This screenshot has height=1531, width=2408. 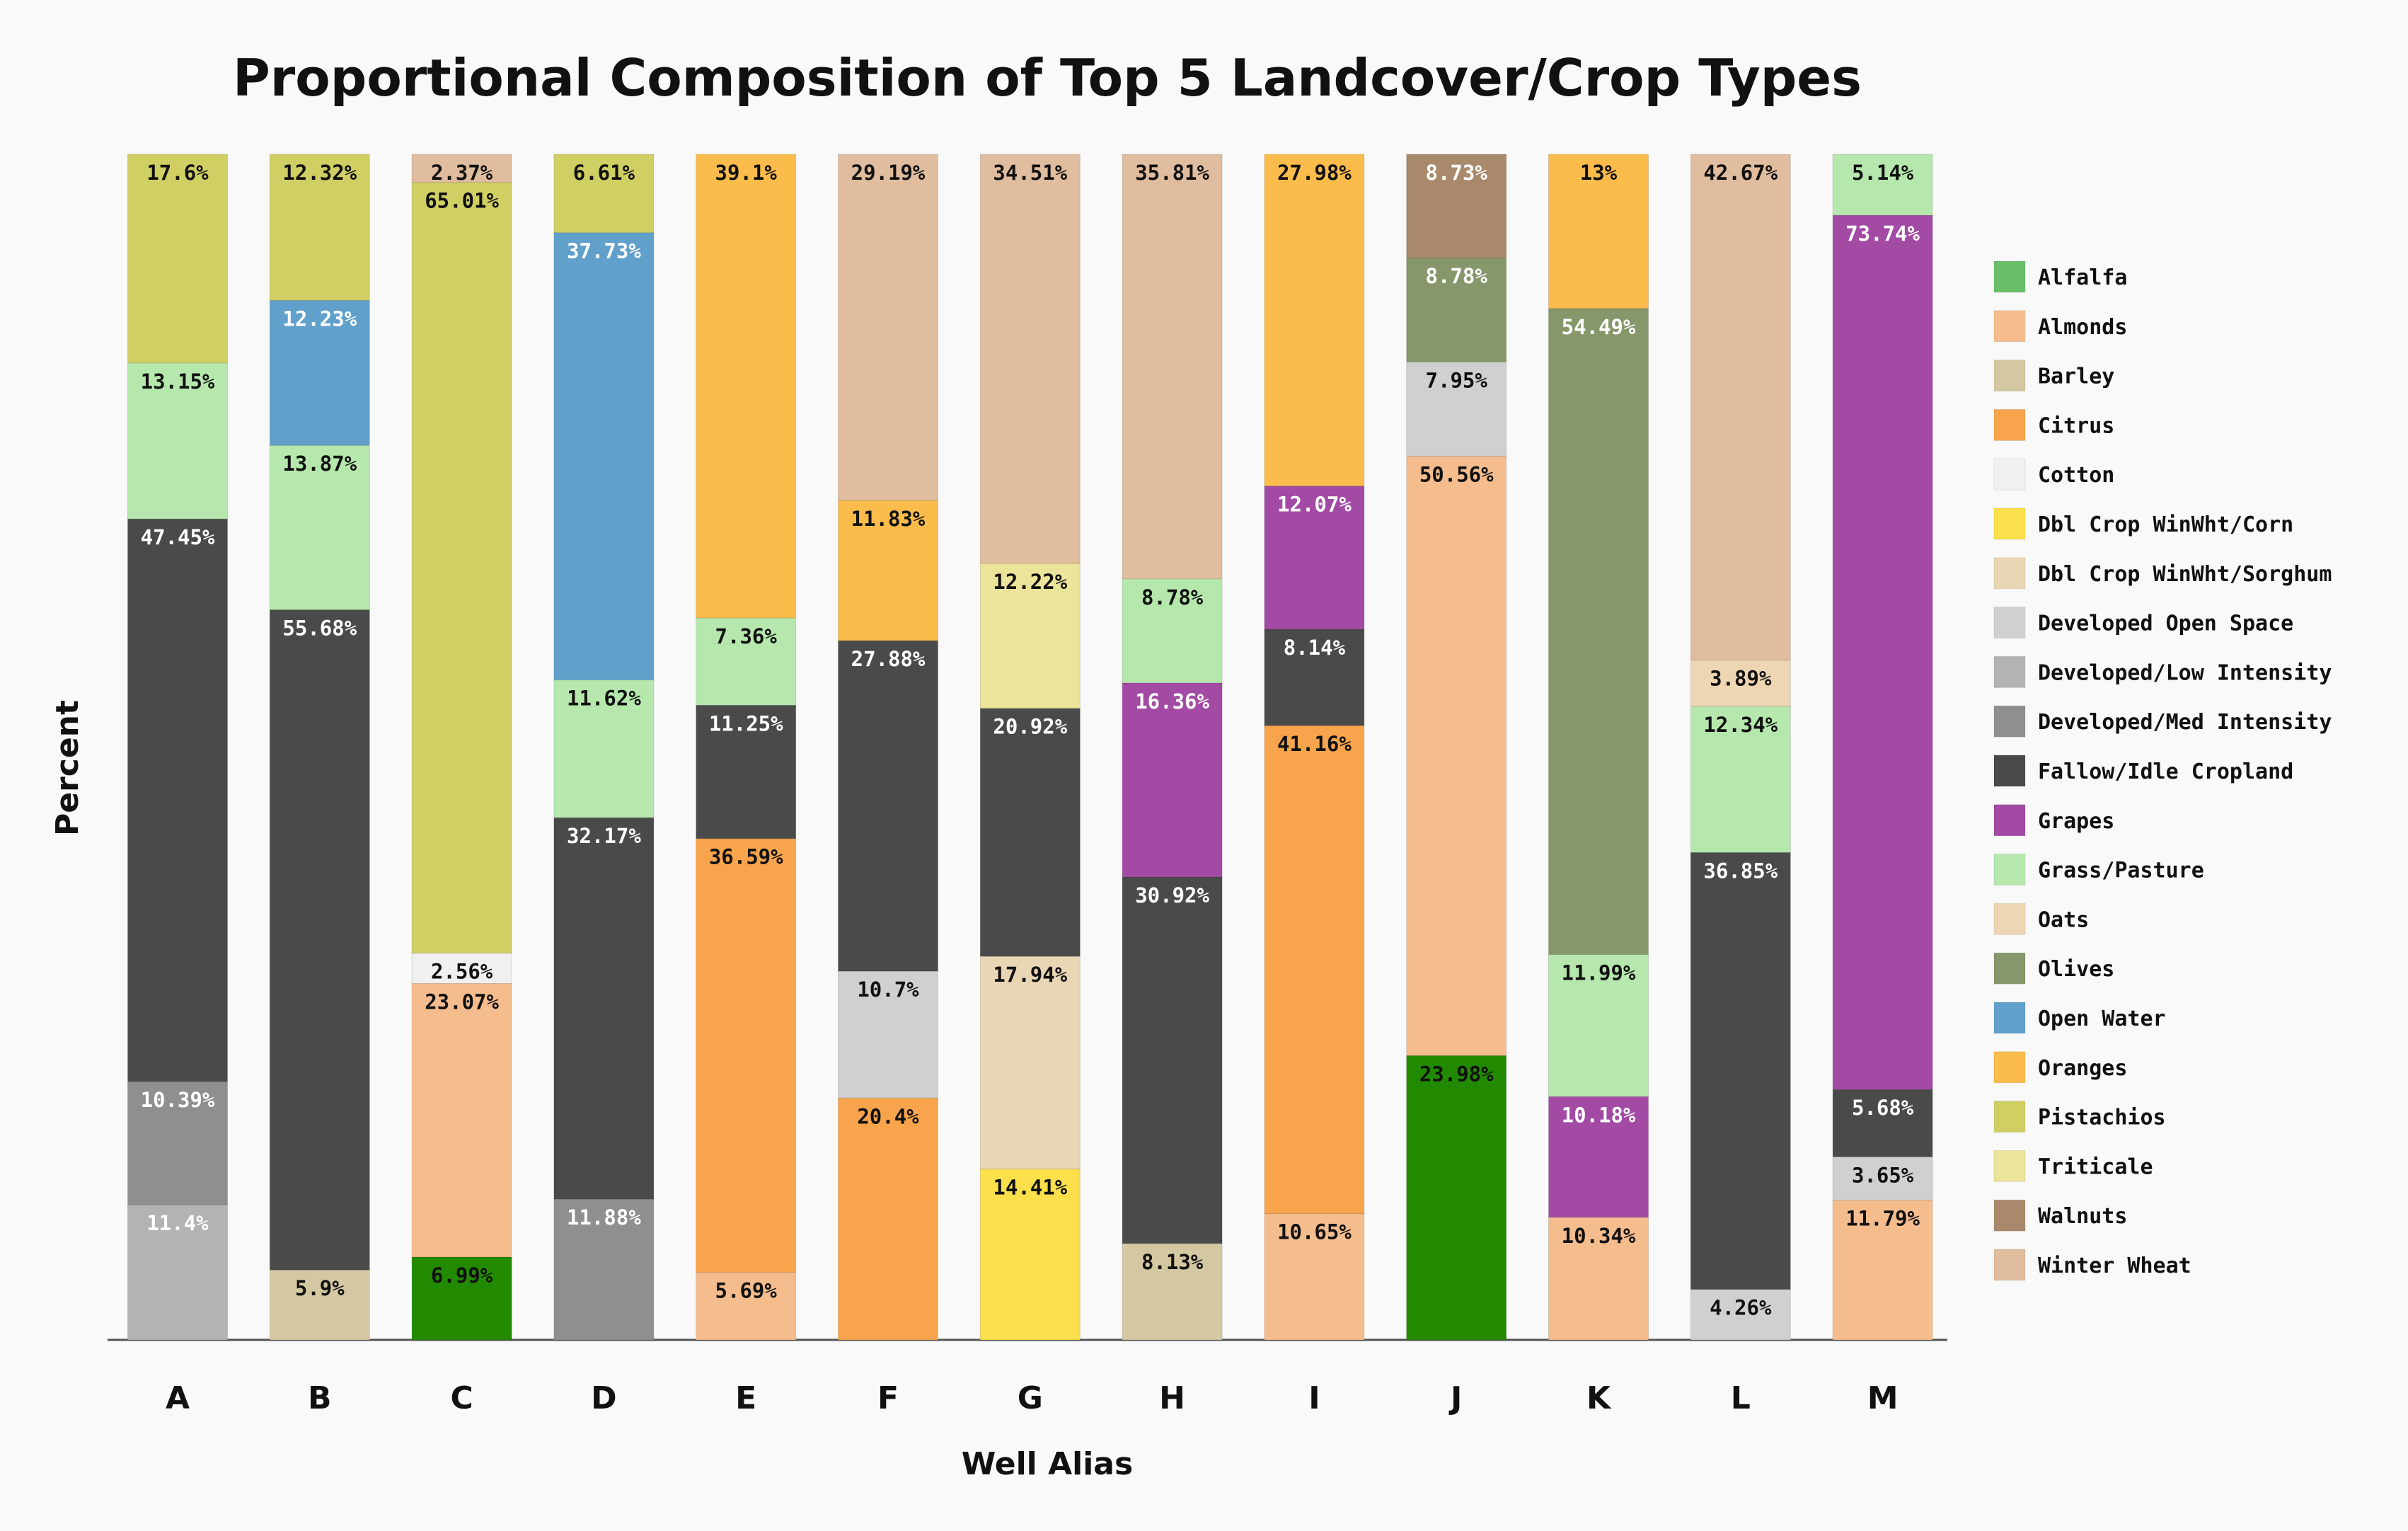 What do you see at coordinates (2076, 821) in the screenshot?
I see `legend-label-grapes: Grapes` at bounding box center [2076, 821].